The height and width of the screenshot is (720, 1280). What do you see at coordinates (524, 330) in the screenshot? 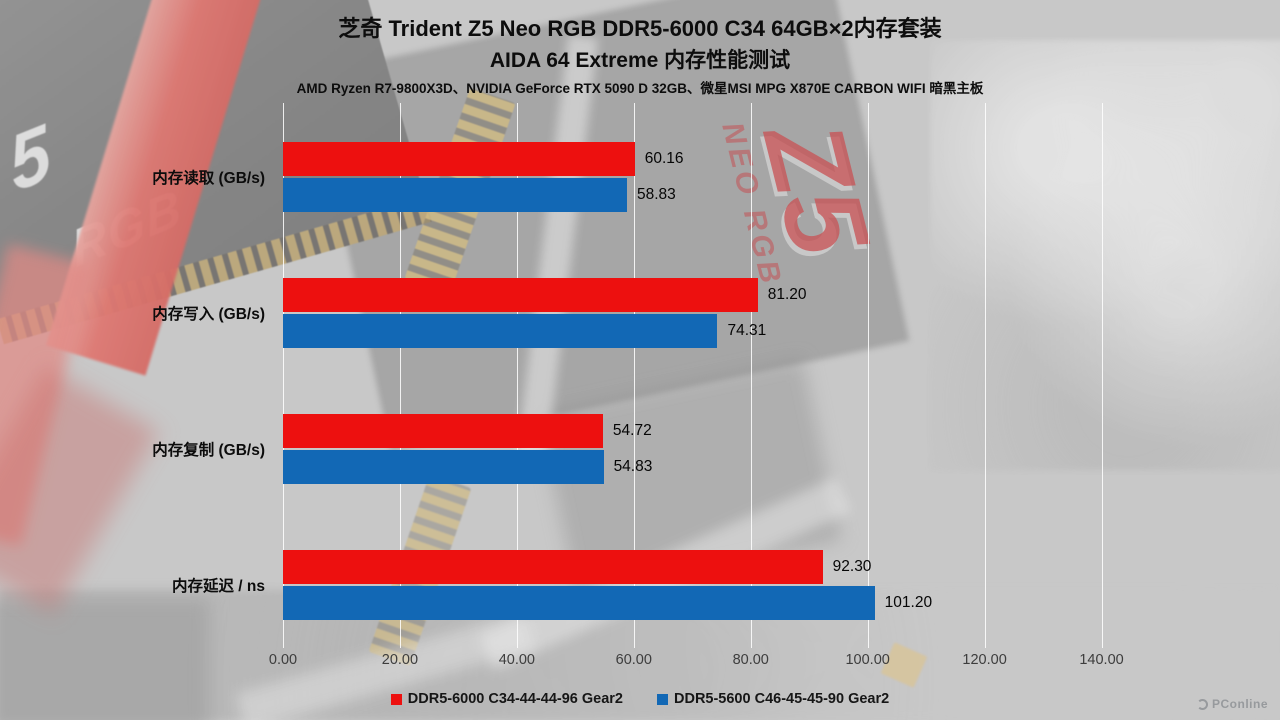
I see `bar: 74.31` at bounding box center [524, 330].